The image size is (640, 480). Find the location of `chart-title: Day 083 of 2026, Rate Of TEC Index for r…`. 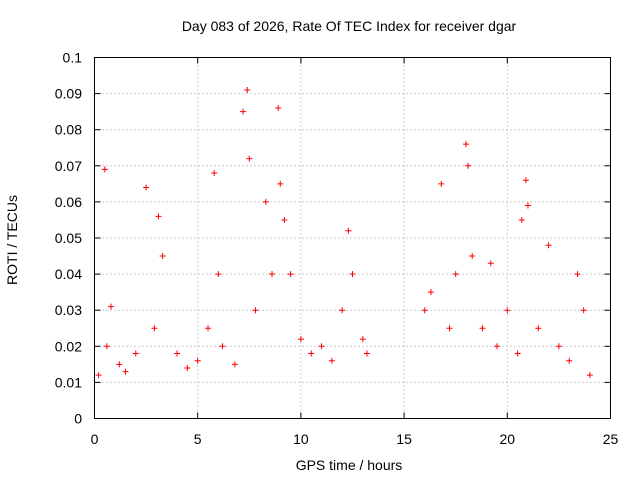

chart-title: Day 083 of 2026, Rate Of TEC Index for r… is located at coordinates (349, 26).